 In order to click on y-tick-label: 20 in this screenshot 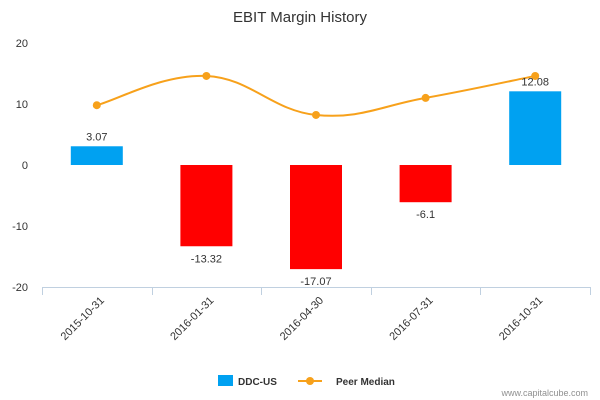, I will do `click(22, 44)`.